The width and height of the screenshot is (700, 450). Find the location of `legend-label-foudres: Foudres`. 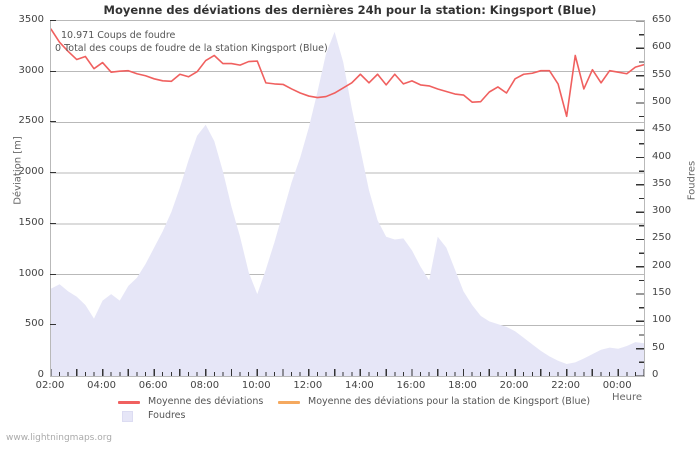

legend-label-foudres: Foudres is located at coordinates (167, 415).